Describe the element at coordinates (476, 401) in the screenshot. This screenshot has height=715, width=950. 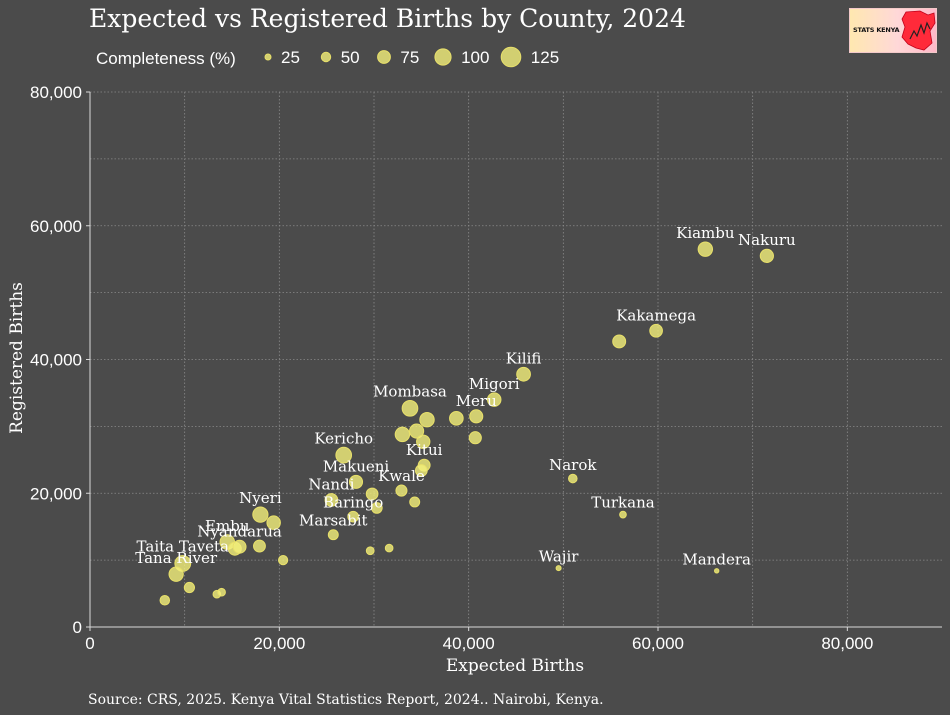
I see `point-label: Meru` at that location.